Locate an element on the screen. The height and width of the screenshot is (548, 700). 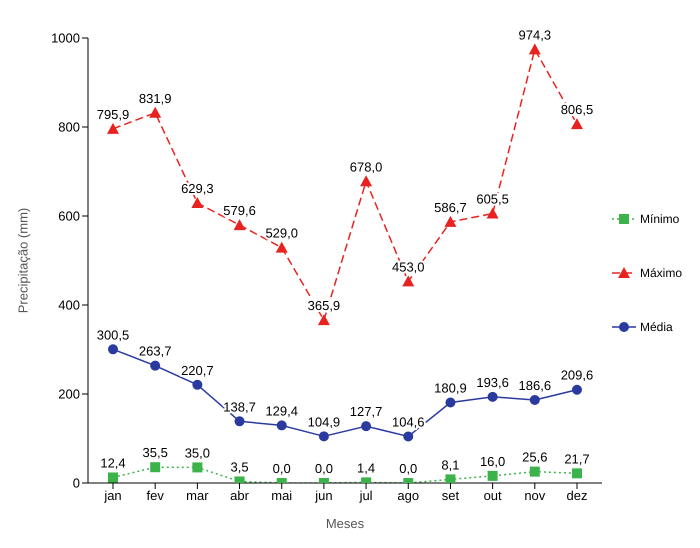
data-label: 127,7 is located at coordinates (366, 412).